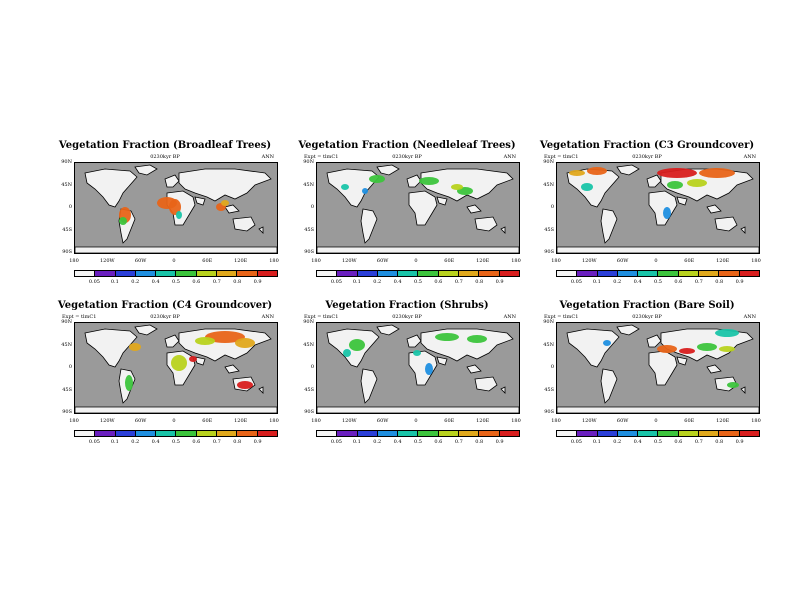 Image resolution: width=800 pixels, height=600 pixels. I want to click on colorbar-tick-label: 0.05, so click(336, 282).